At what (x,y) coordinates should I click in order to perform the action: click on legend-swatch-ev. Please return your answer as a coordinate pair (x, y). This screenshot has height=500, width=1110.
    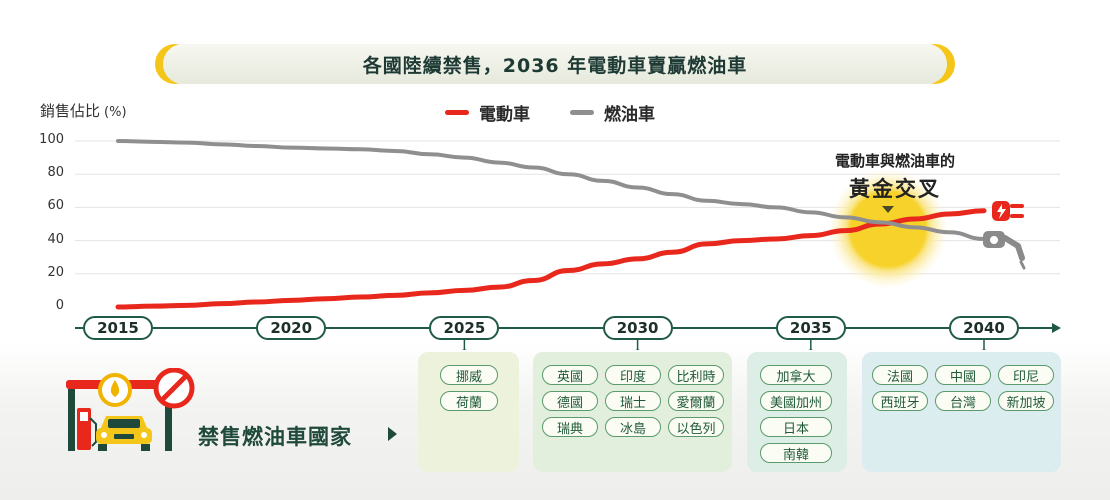
    Looking at the image, I should click on (457, 112).